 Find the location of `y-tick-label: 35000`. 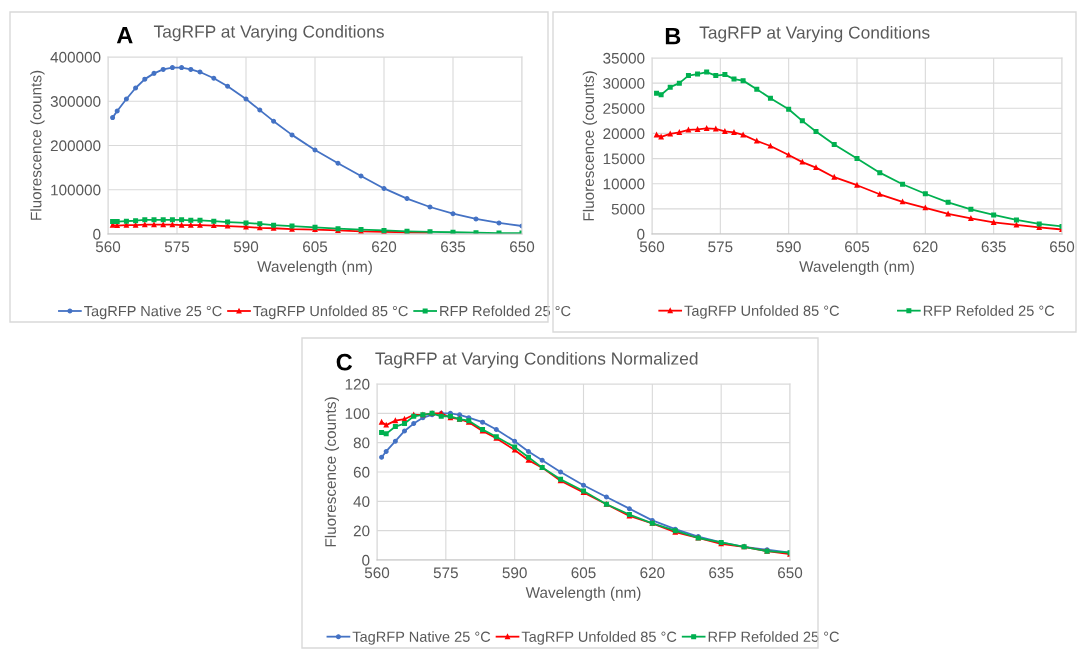

y-tick-label: 35000 is located at coordinates (624, 58).